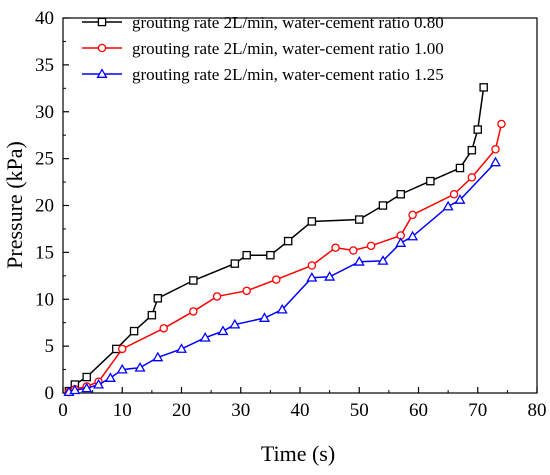  What do you see at coordinates (44, 65) in the screenshot?
I see `y-tick-label: 35` at bounding box center [44, 65].